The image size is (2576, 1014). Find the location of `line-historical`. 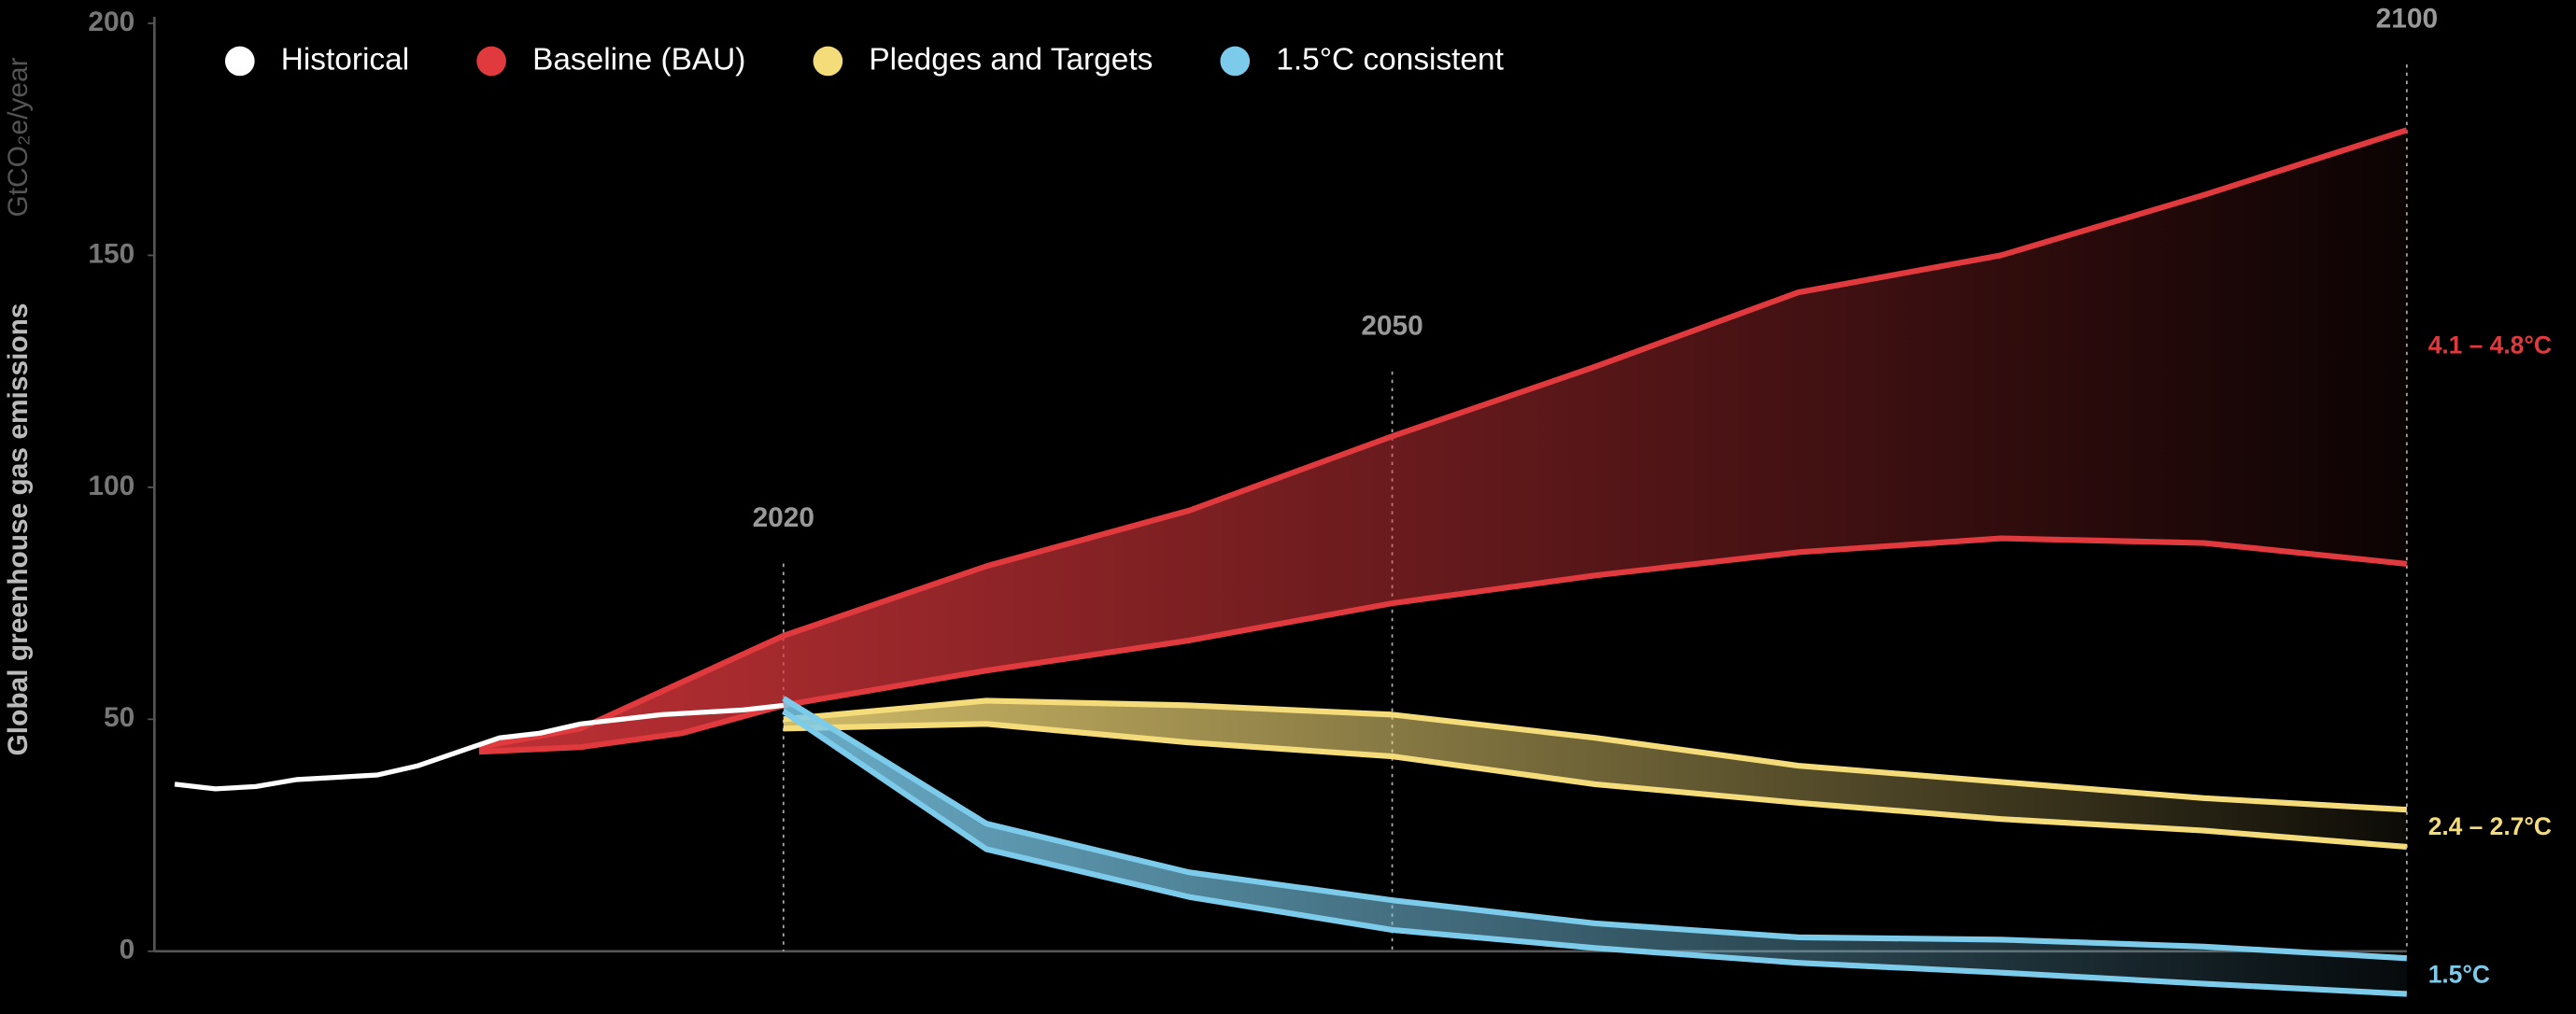

line-historical is located at coordinates (480, 747).